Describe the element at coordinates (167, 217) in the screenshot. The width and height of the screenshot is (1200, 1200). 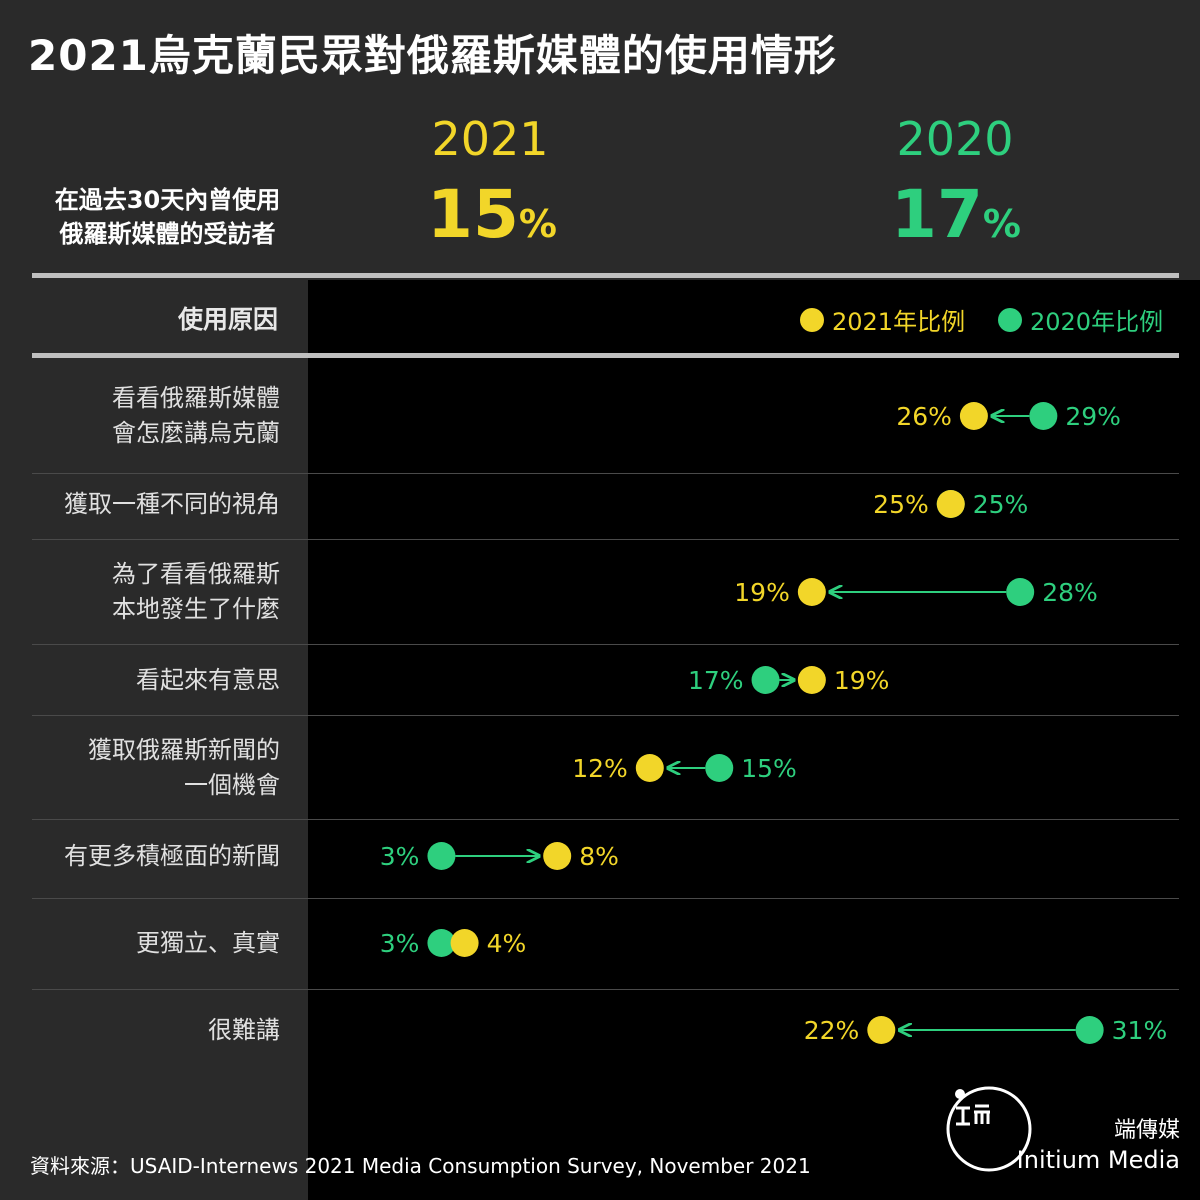
I see `summary-label: 在過去30天內曾使用 俄羅斯媒體的受訪者` at that location.